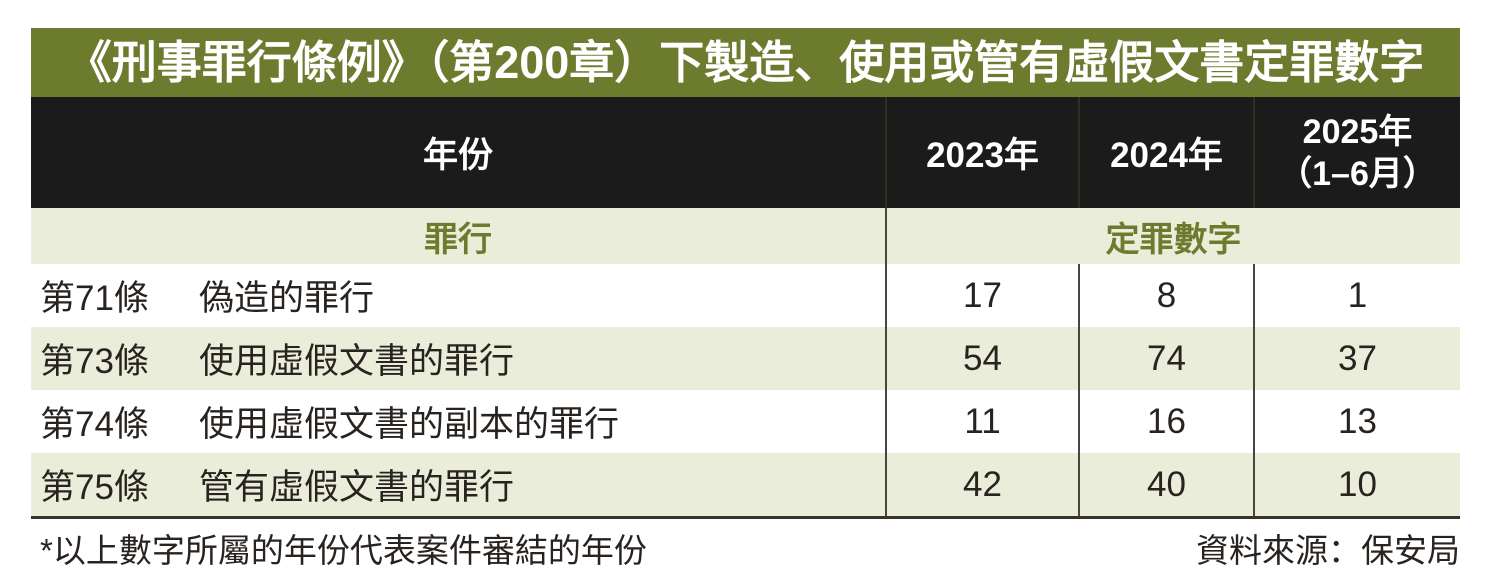 Image resolution: width=1500 pixels, height=576 pixels. What do you see at coordinates (1173, 239) in the screenshot?
I see `convictions-header-label: 定罪數字` at bounding box center [1173, 239].